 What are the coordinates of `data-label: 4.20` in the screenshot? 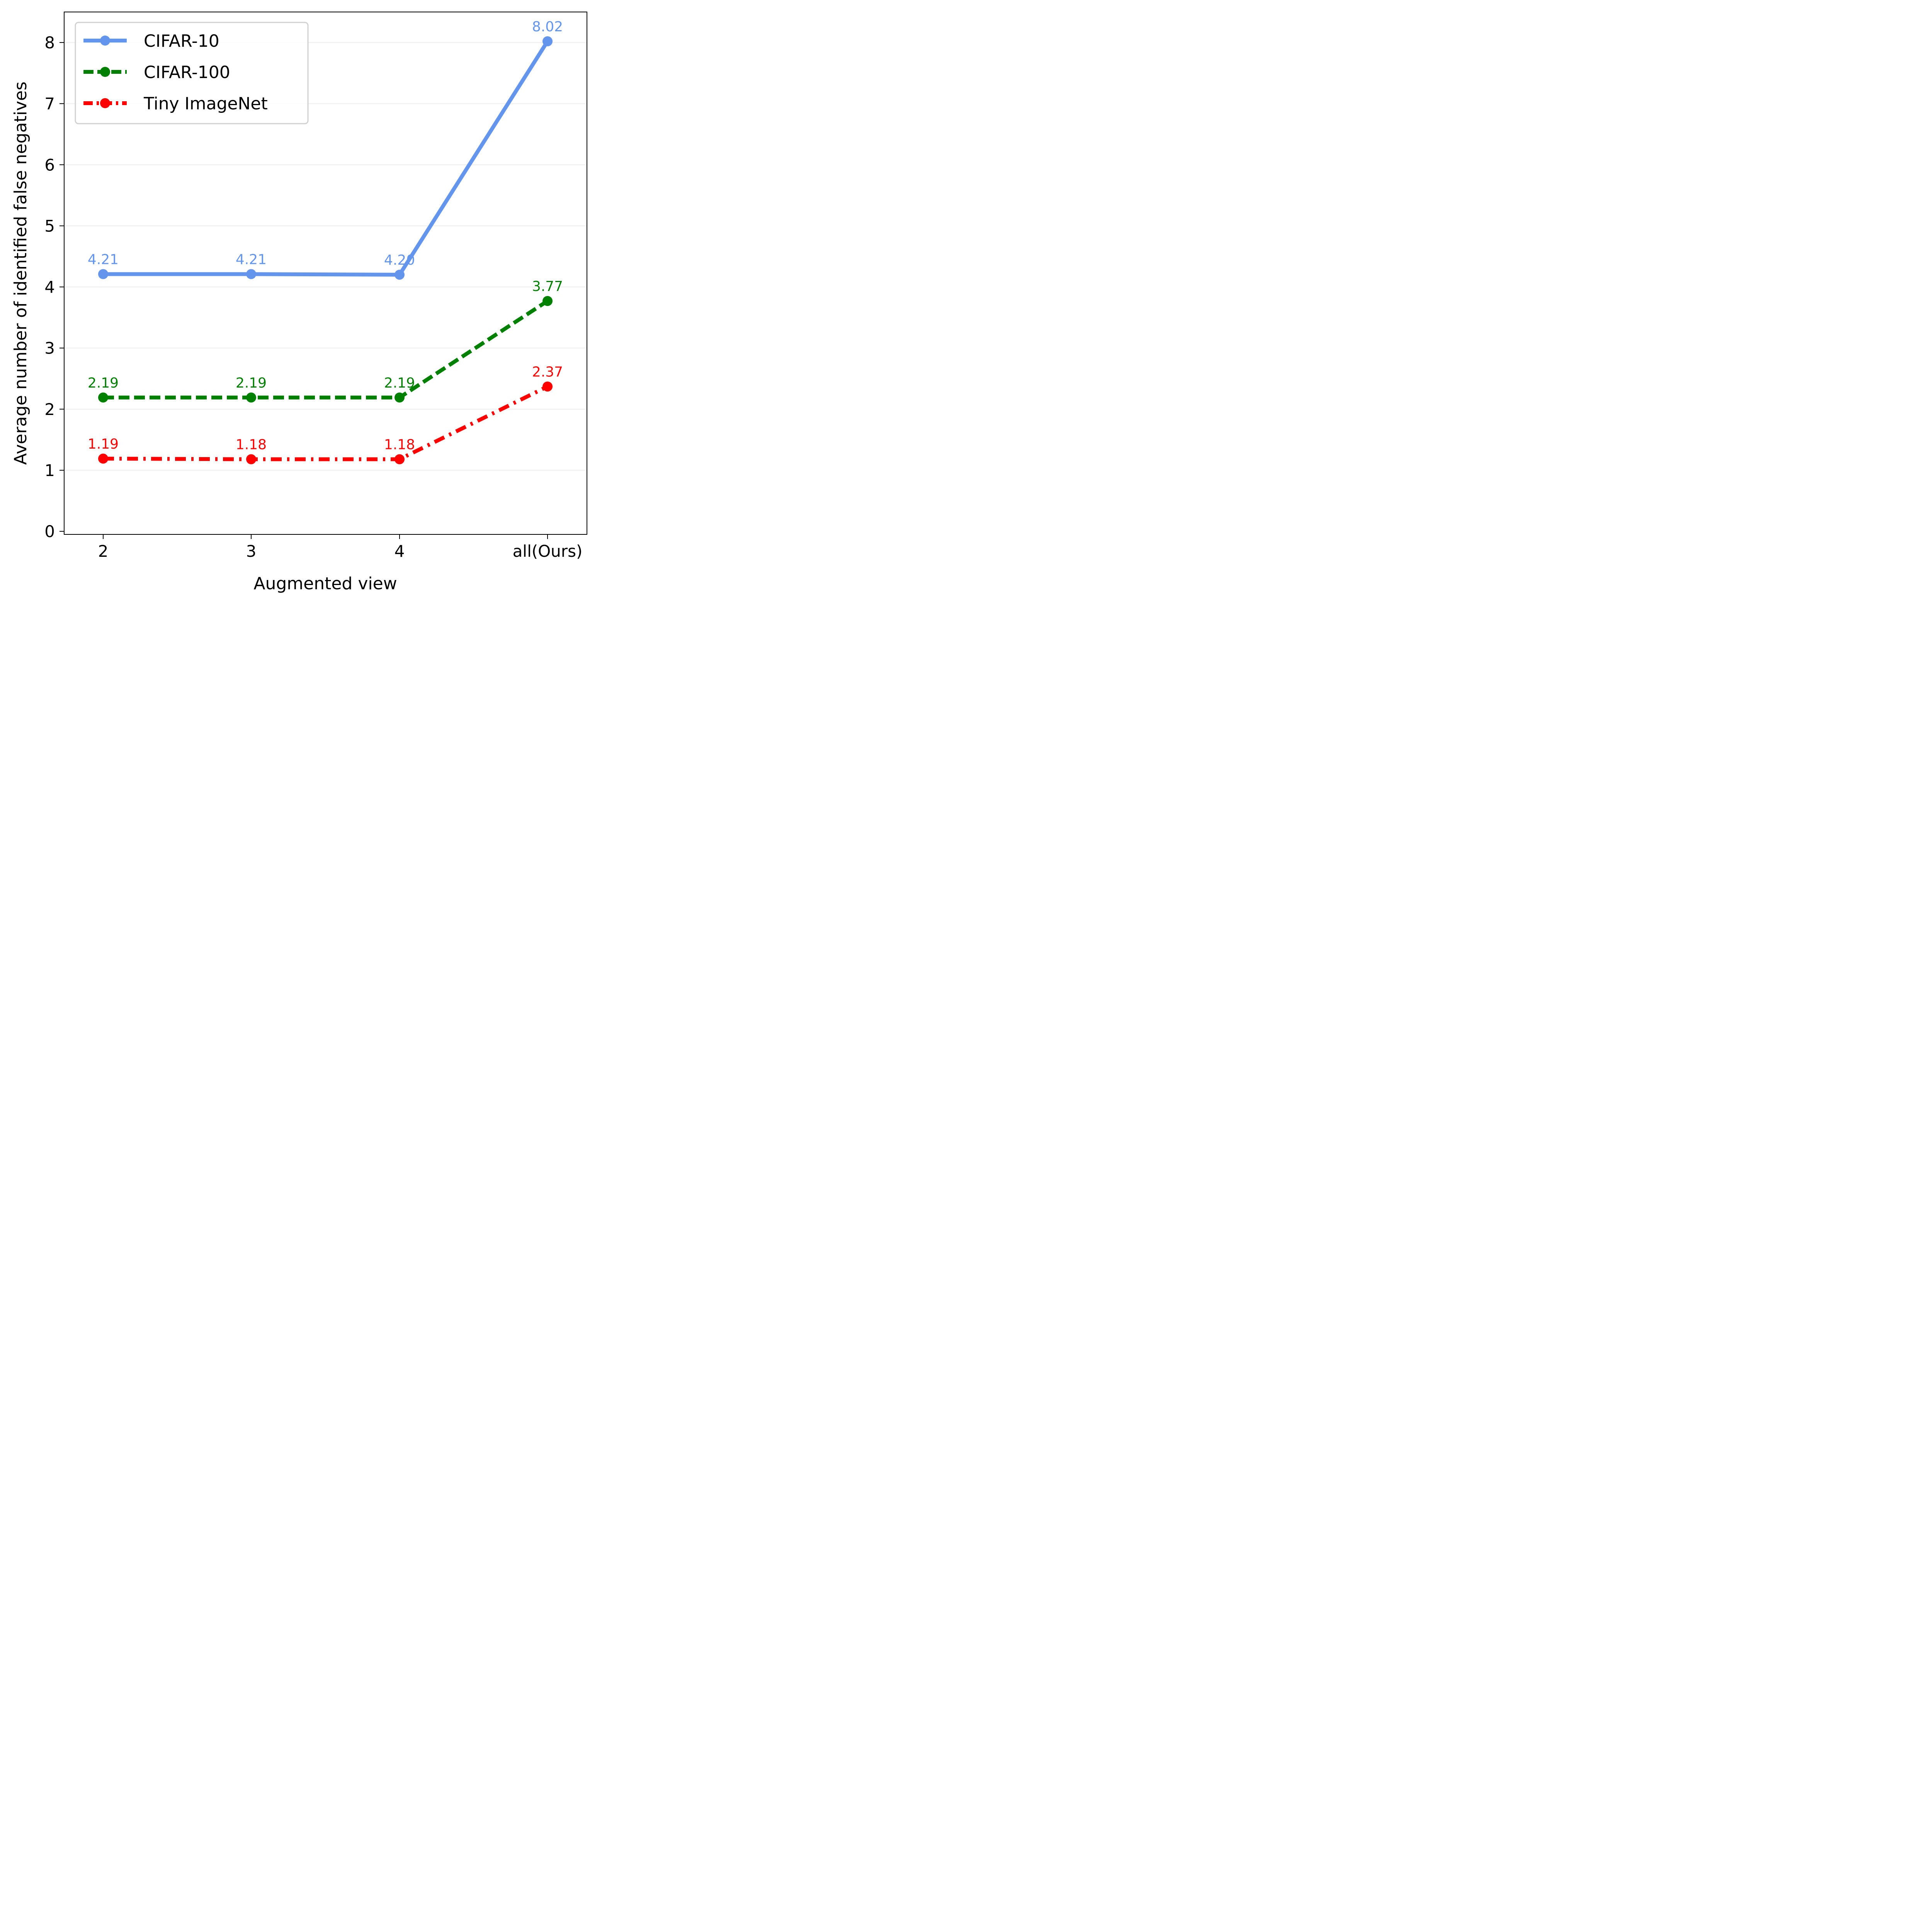 It's located at (400, 260).